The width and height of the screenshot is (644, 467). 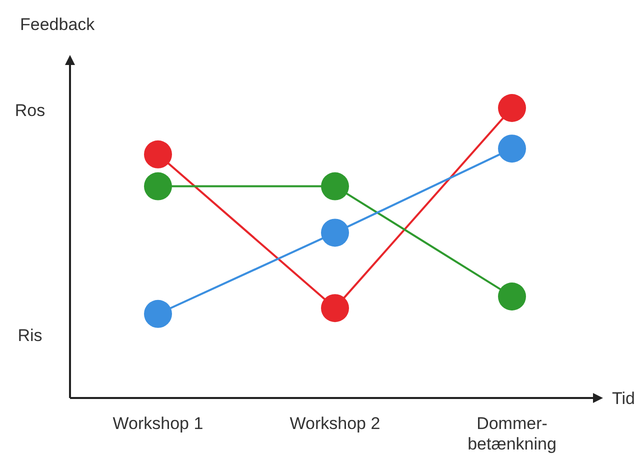 I want to click on text: Ris, so click(x=30, y=335).